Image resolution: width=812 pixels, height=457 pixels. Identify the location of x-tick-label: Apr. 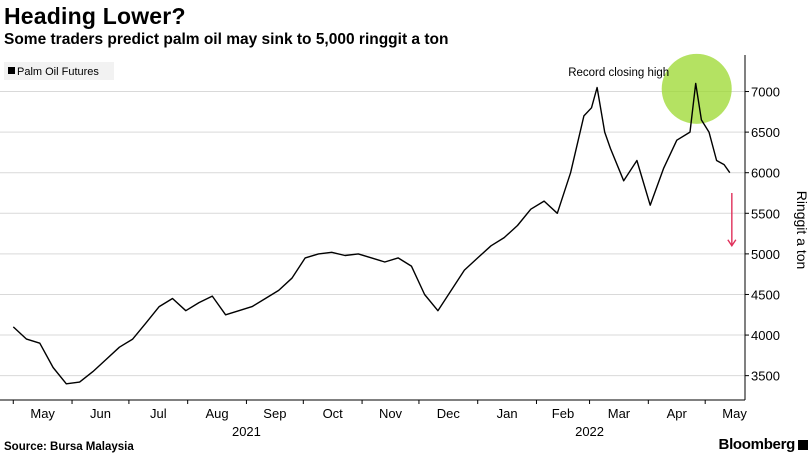
(677, 413).